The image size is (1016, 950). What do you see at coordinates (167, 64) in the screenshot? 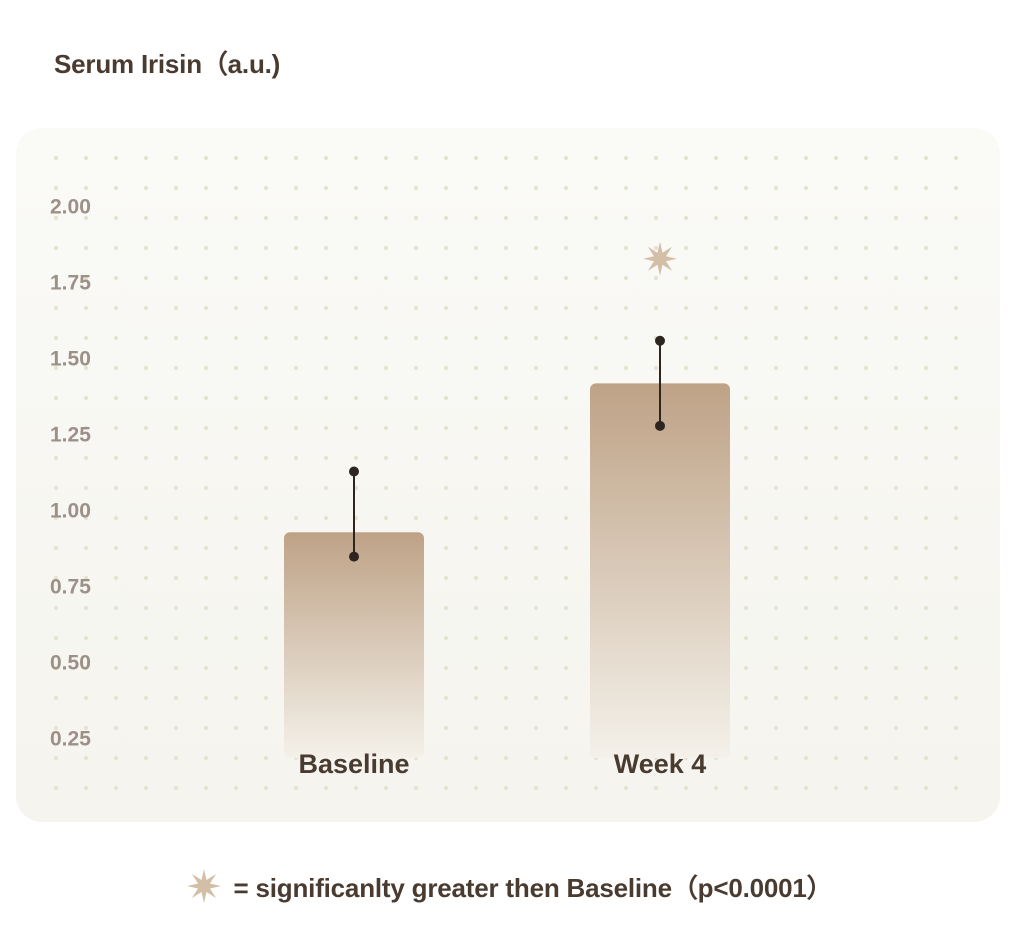
I see `y-axis-title: Serum Irisin（a.u.)` at bounding box center [167, 64].